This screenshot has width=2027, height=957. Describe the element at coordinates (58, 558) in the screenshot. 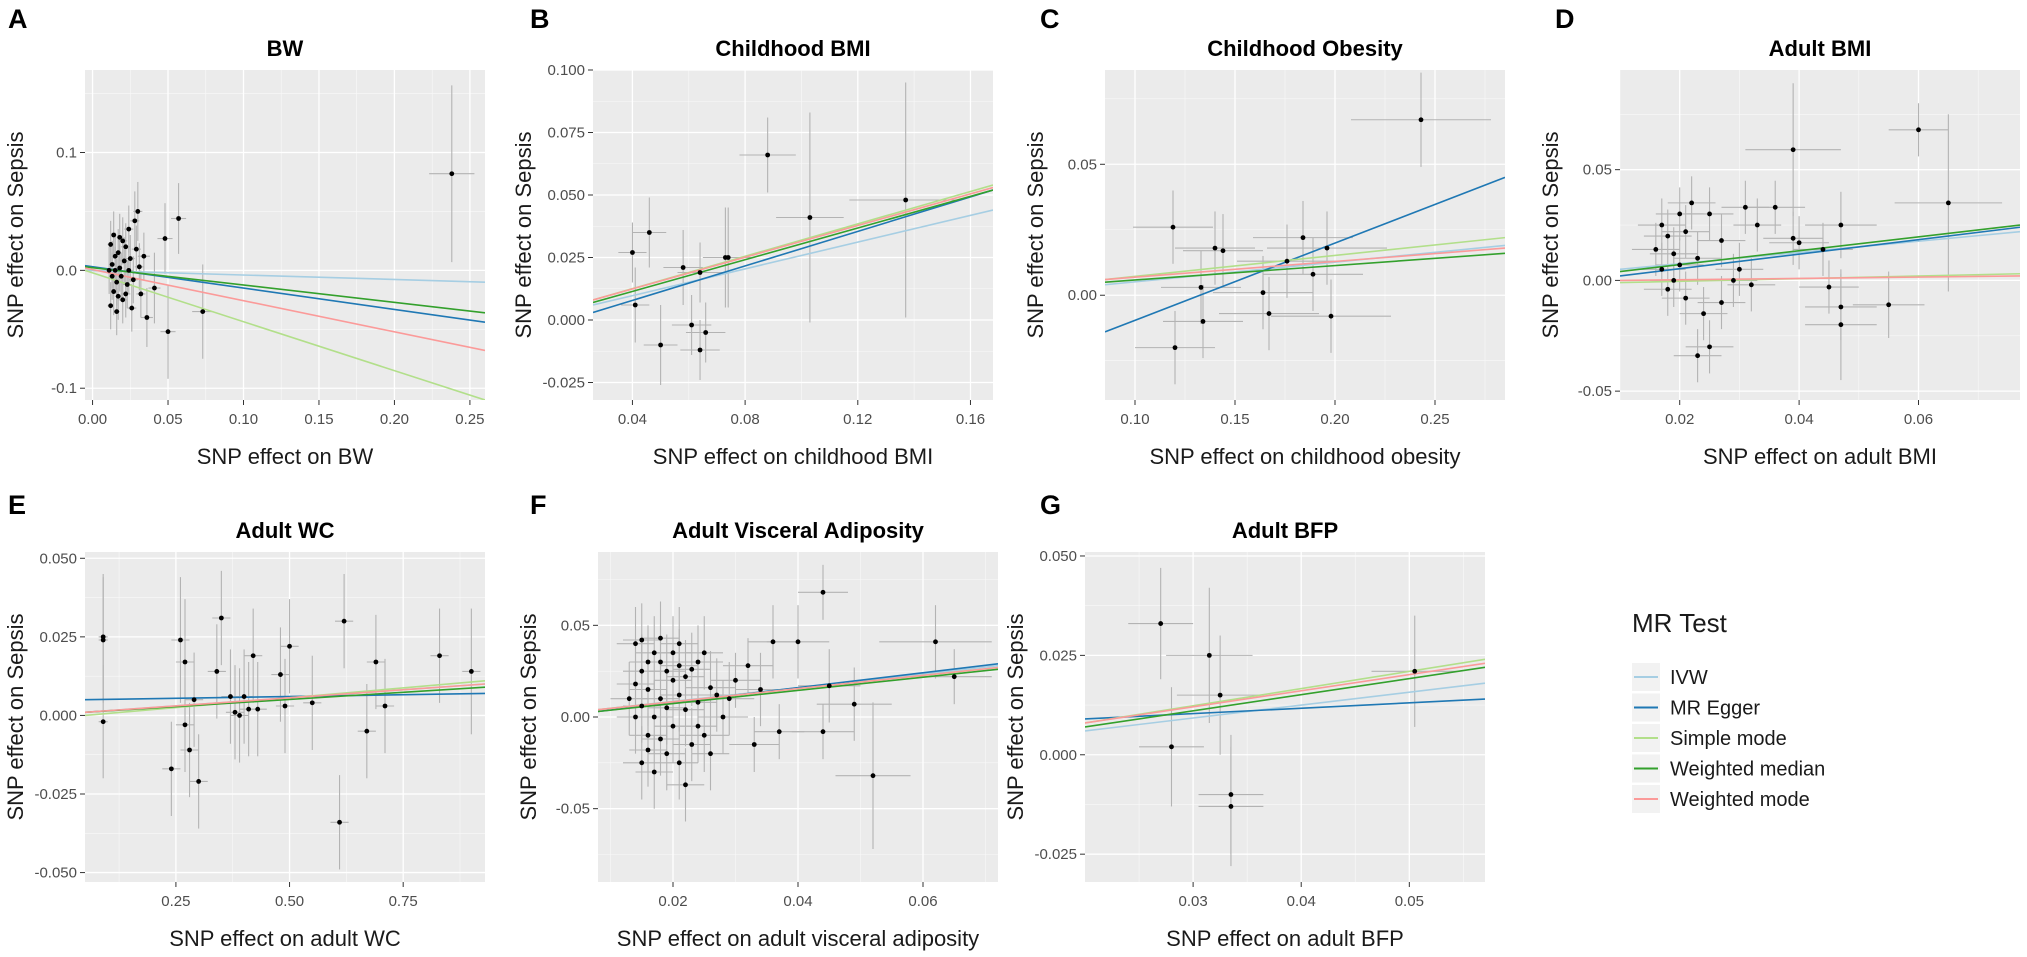

I see `y-tick-label: 0.050` at that location.